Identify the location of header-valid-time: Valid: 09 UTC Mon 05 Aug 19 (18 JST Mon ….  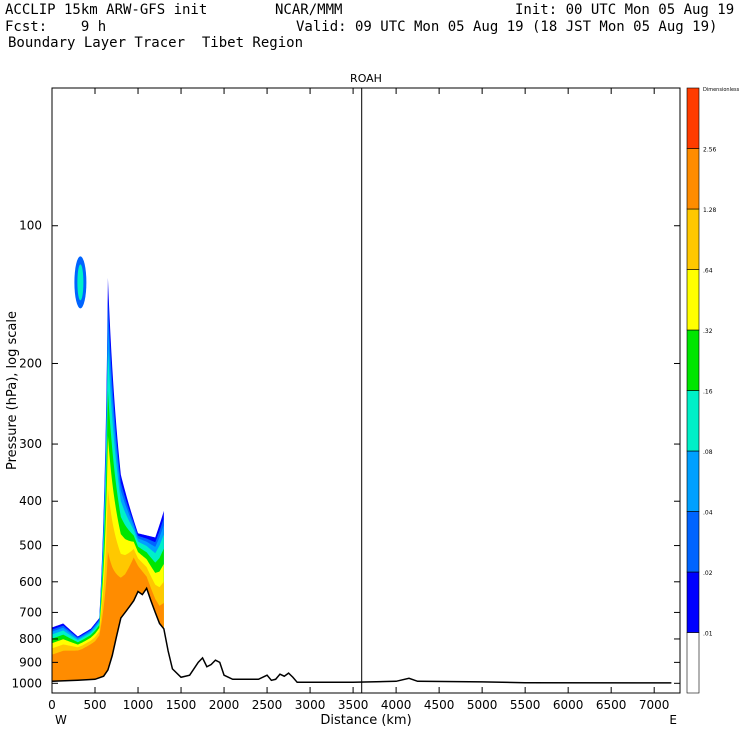
(507, 27).